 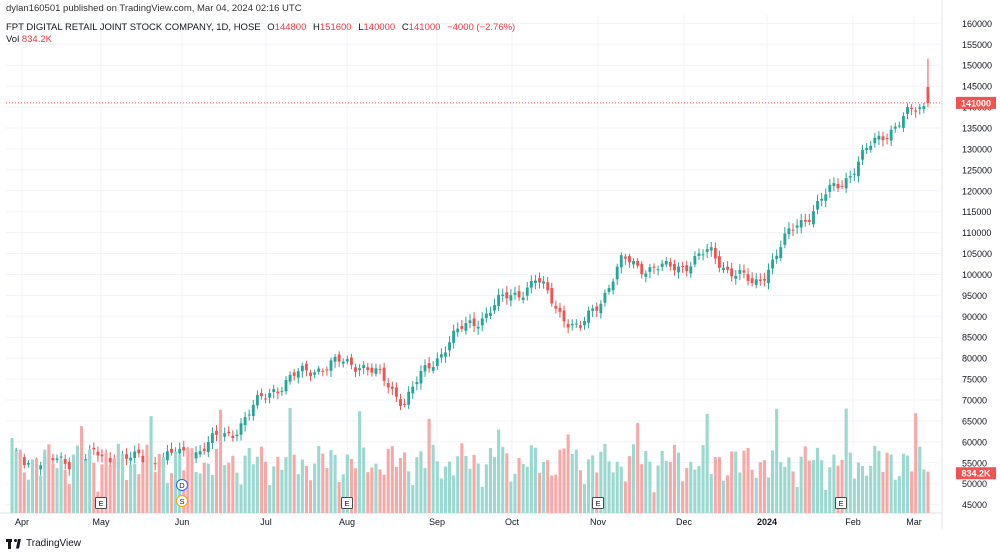 I want to click on change-value: −4000 (−2.76%), so click(x=481, y=27).